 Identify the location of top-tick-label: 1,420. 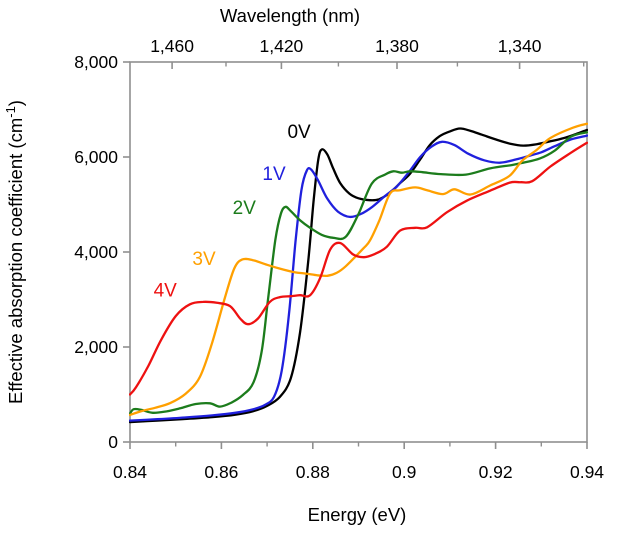
(282, 46).